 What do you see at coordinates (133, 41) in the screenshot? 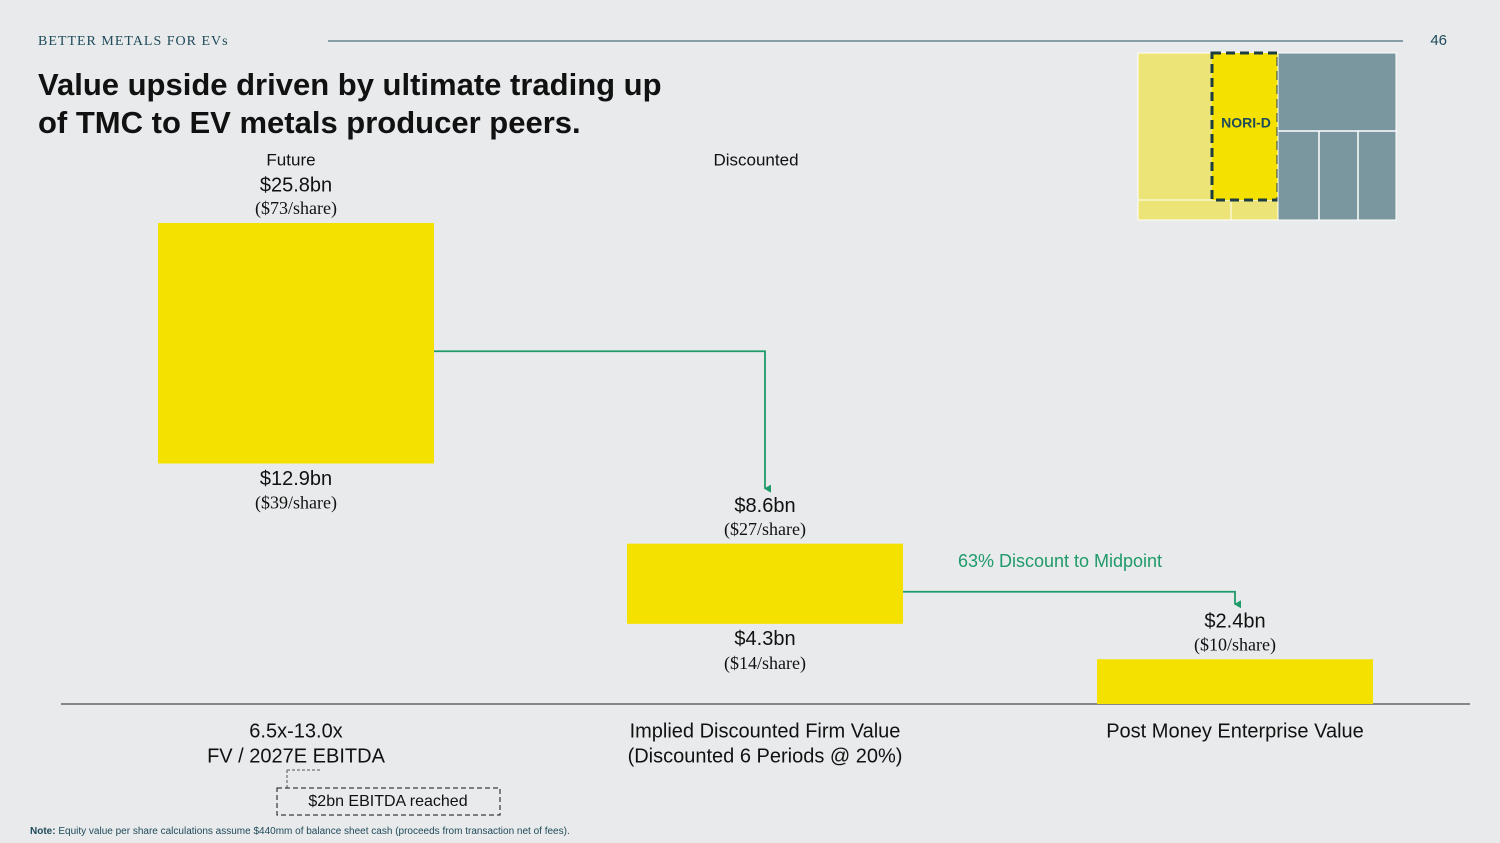
I see `kicker: BETTER METALS FOR EVs` at bounding box center [133, 41].